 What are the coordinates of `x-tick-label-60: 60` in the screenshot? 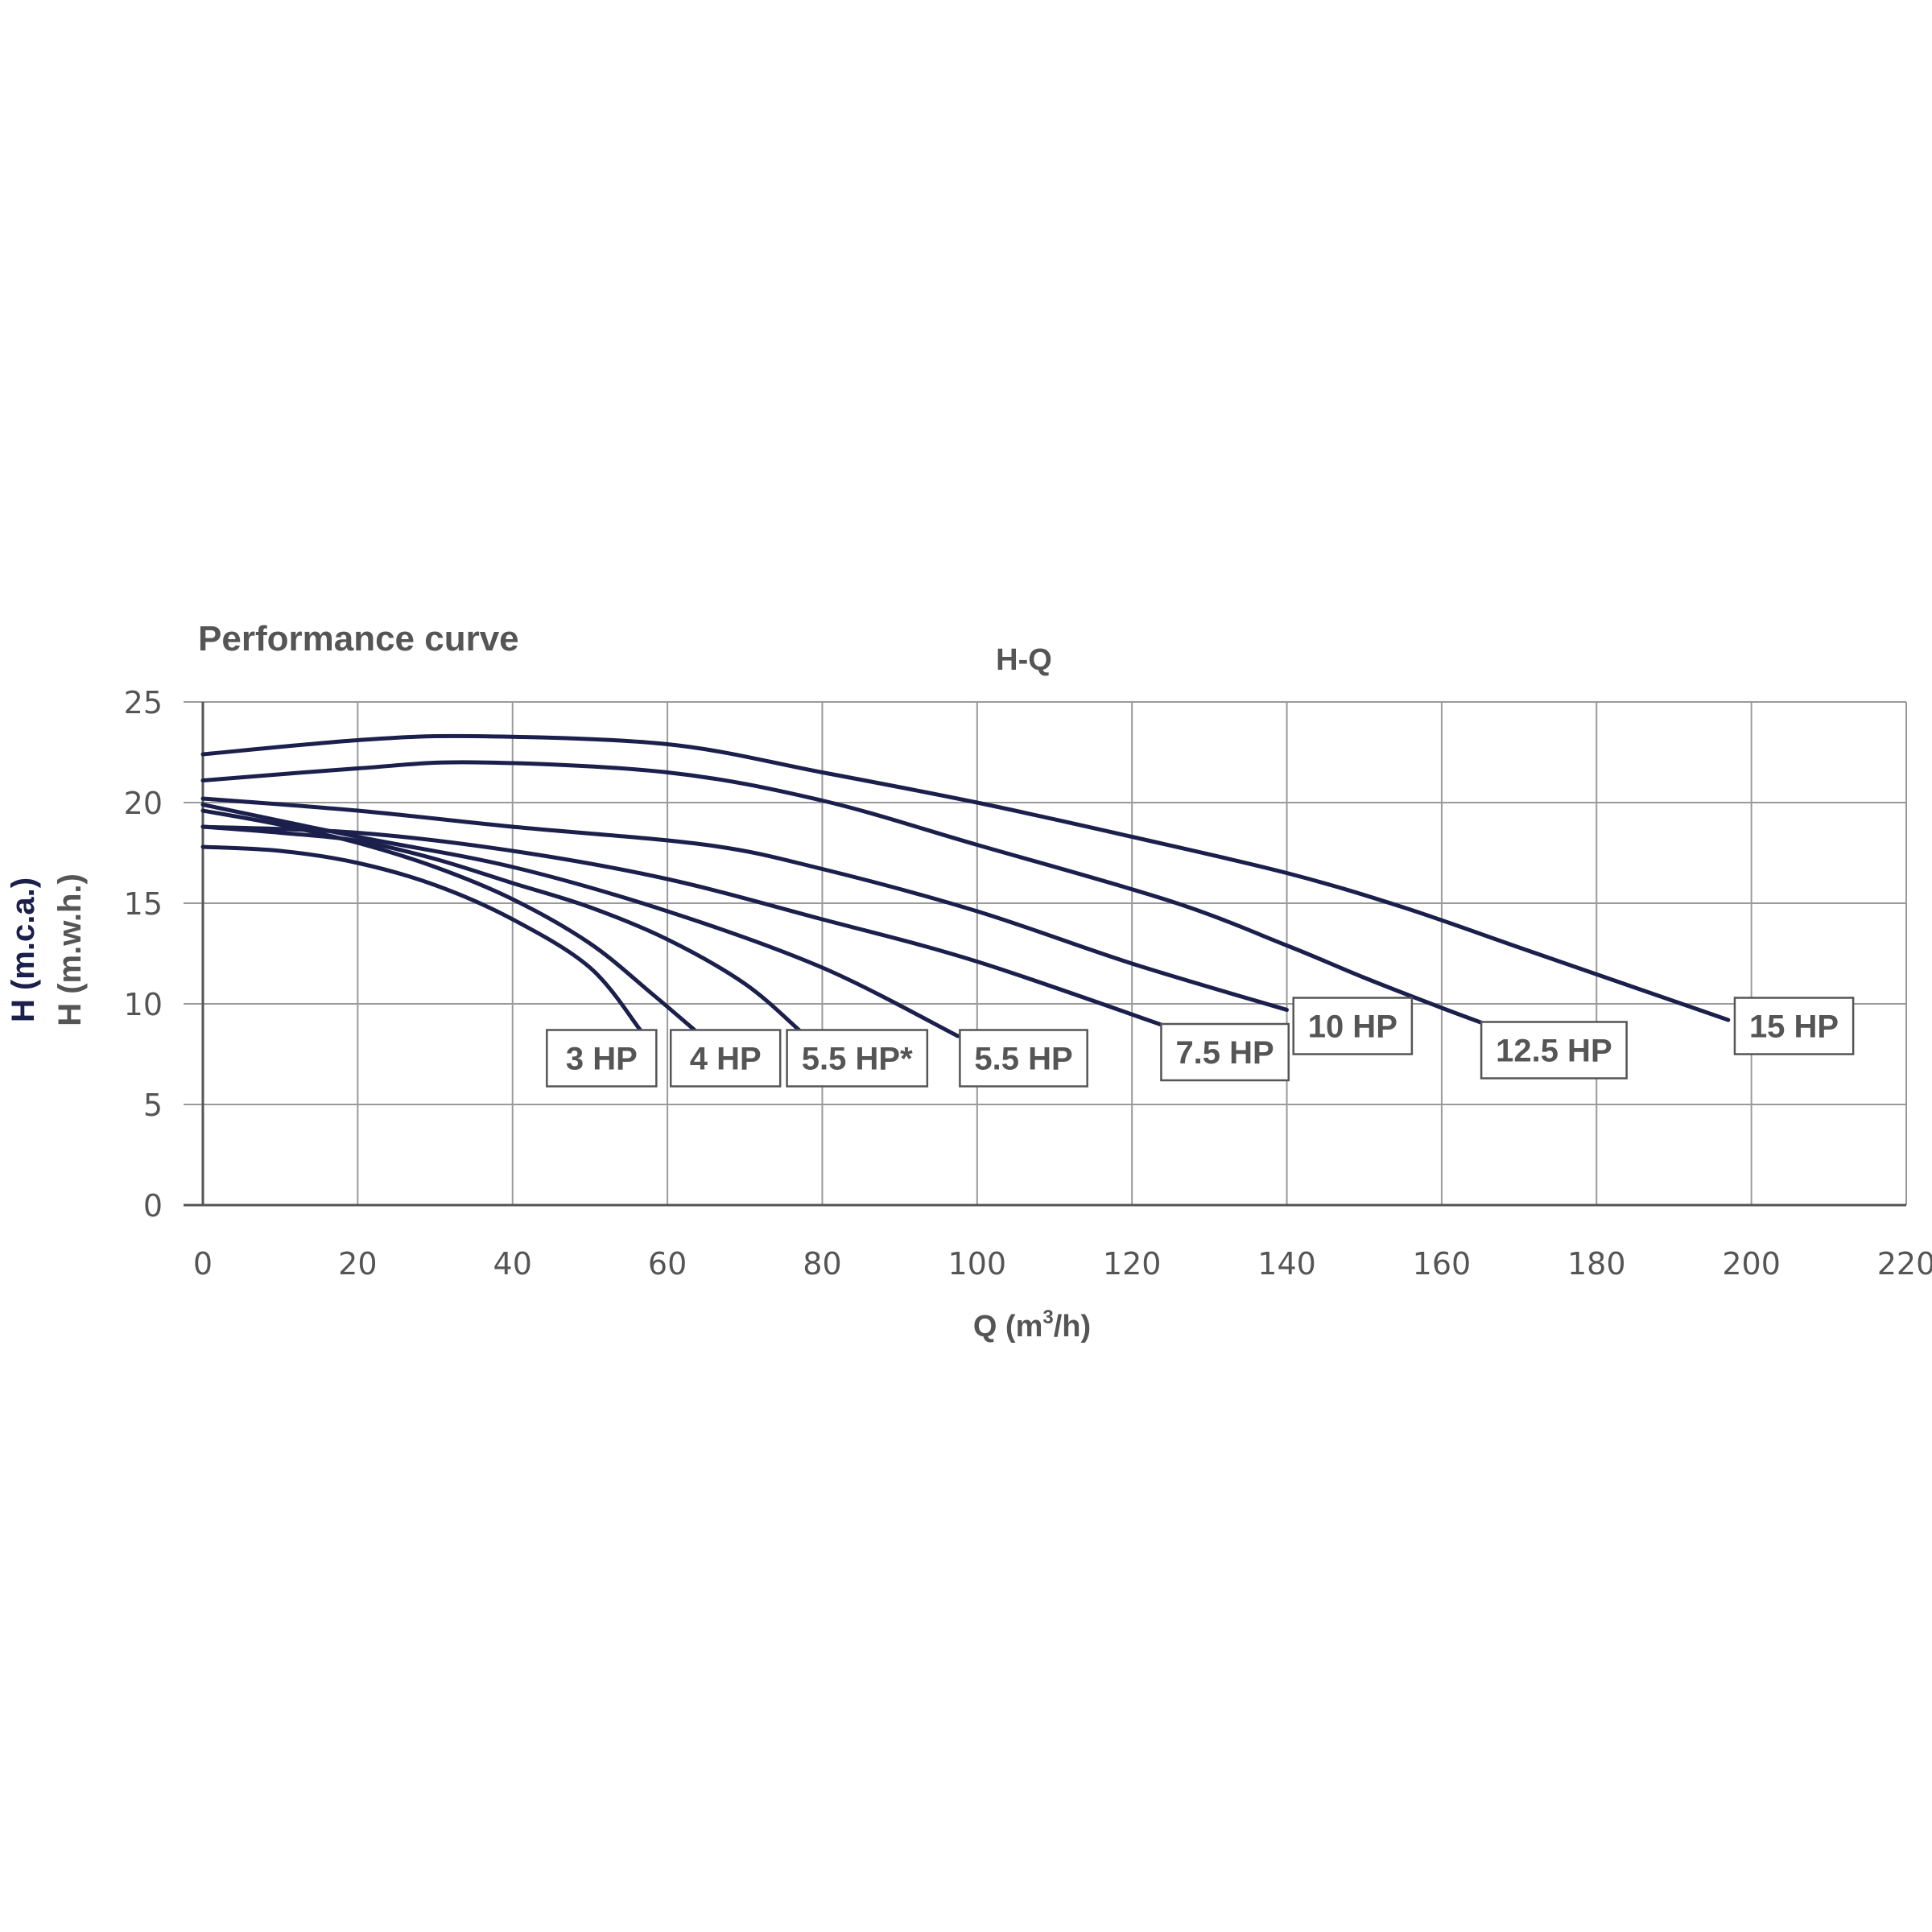 It's located at (667, 1264).